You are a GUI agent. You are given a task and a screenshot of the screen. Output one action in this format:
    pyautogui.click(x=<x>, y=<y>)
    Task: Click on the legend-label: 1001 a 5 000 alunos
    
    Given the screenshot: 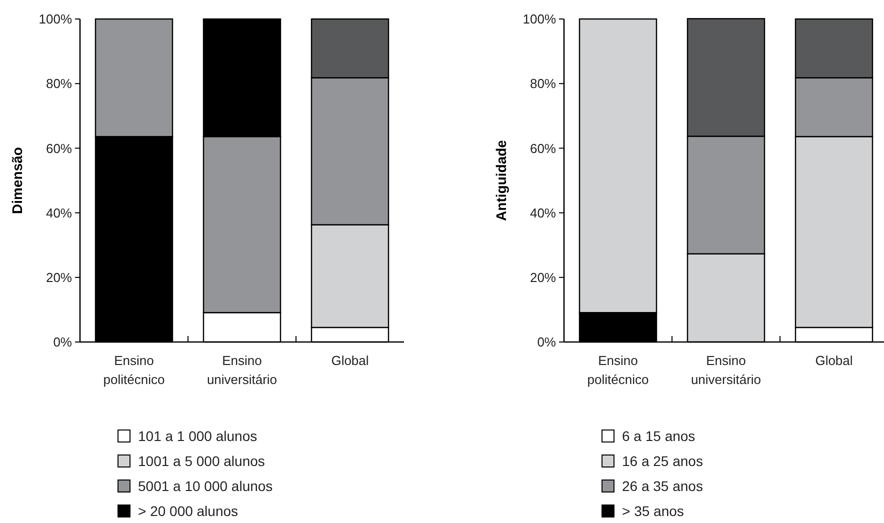 What is the action you would take?
    pyautogui.click(x=201, y=460)
    